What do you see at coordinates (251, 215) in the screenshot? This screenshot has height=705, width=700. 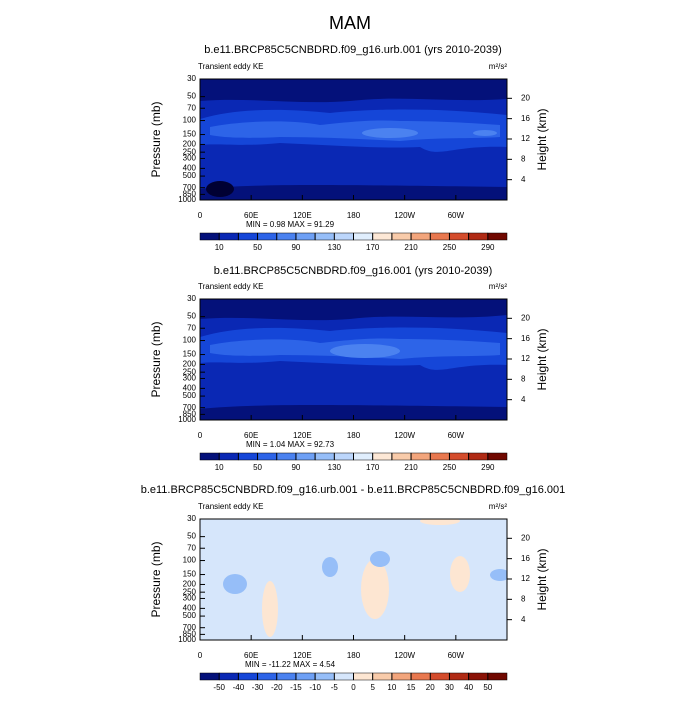 I see `x-tick-label: 60E` at bounding box center [251, 215].